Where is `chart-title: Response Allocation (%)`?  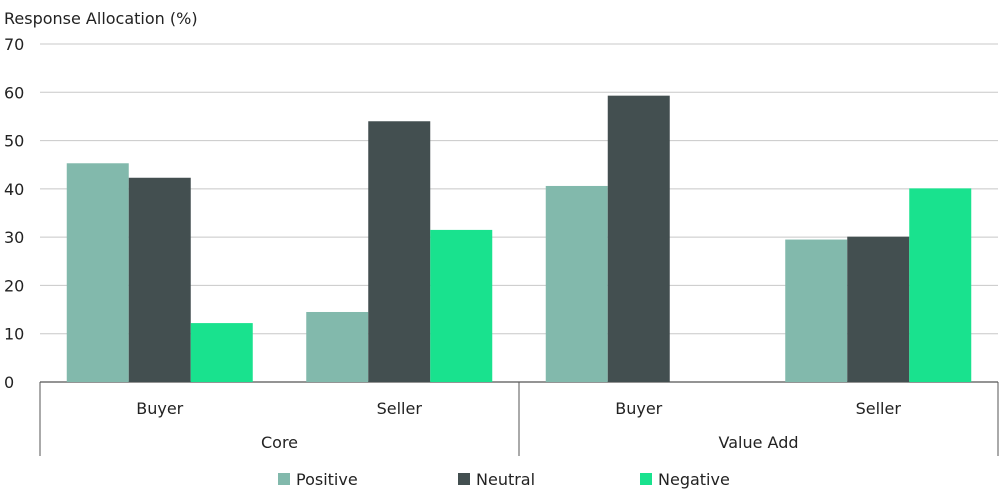
chart-title: Response Allocation (%) is located at coordinates (101, 18).